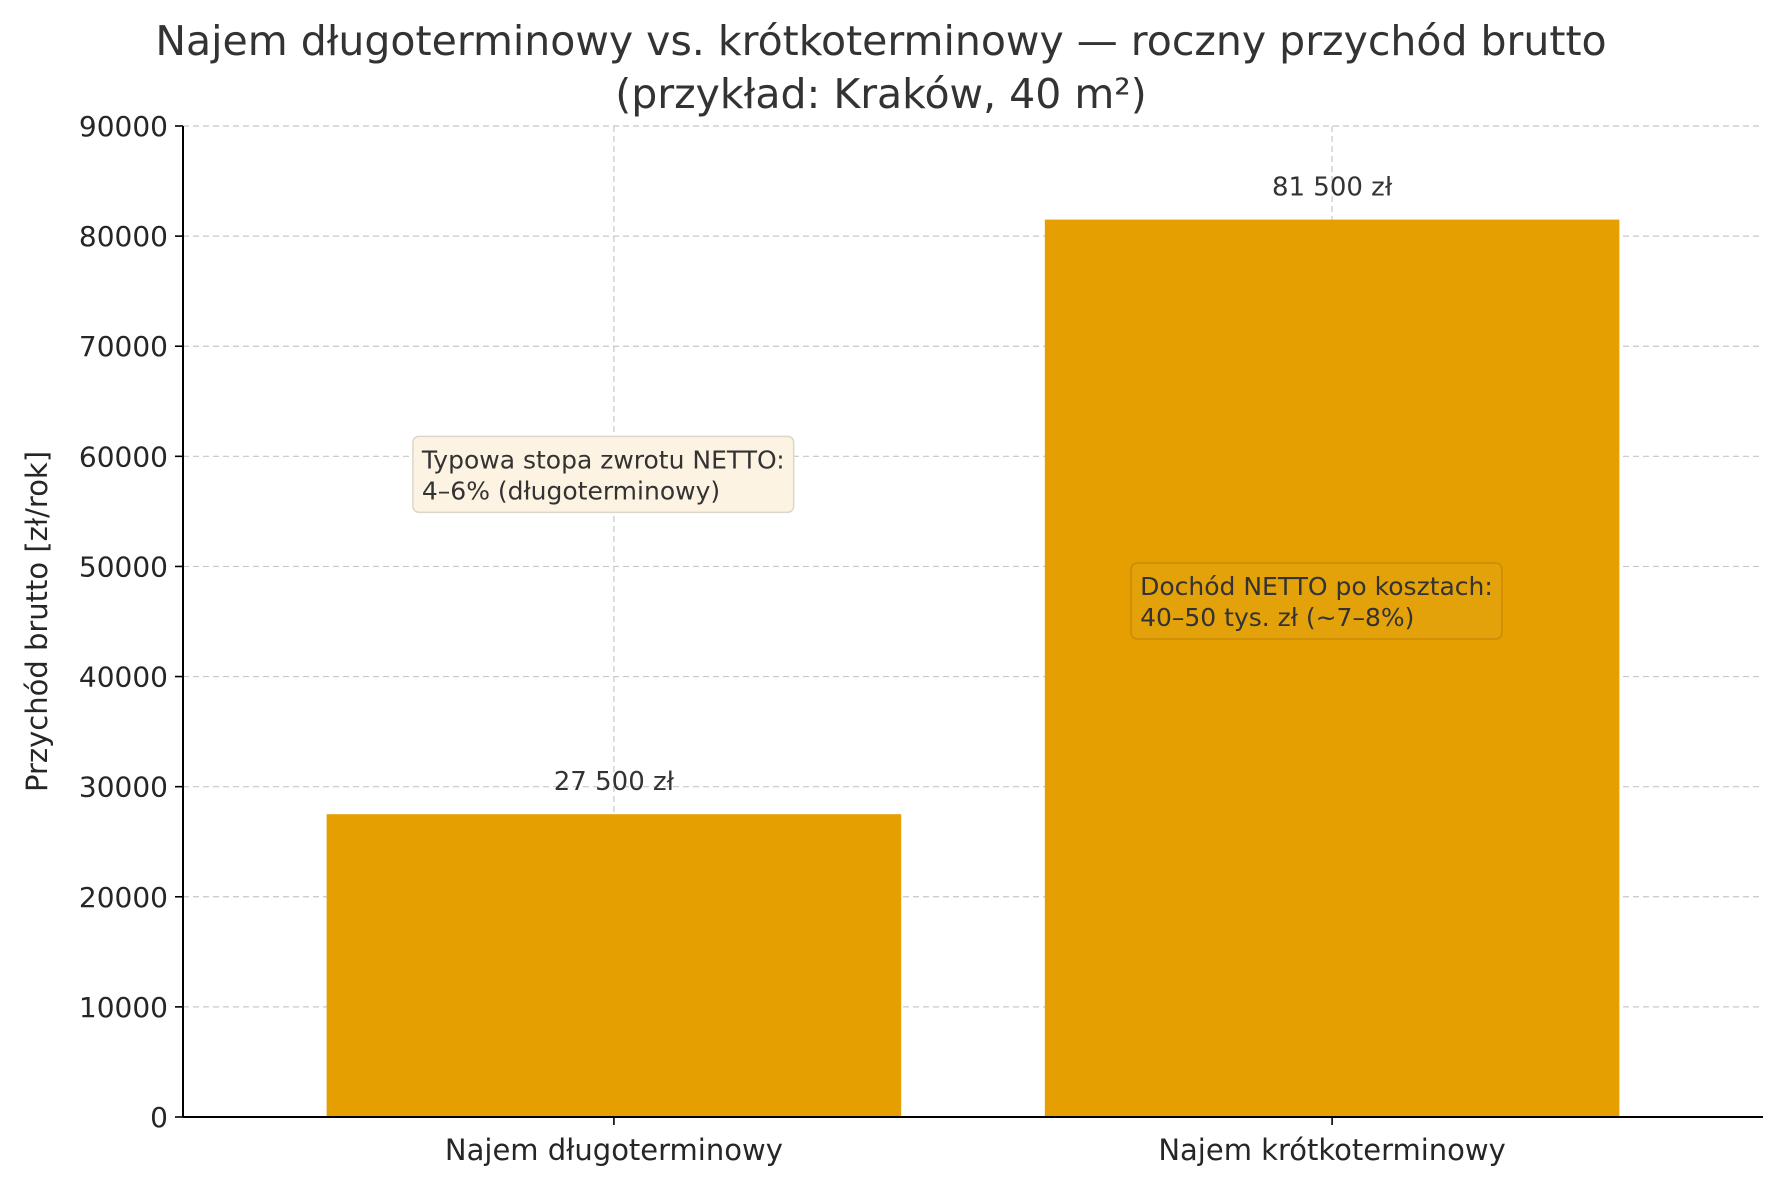 This screenshot has height=1180, width=1779. What do you see at coordinates (123, 897) in the screenshot?
I see `y-tick-label: 20000` at bounding box center [123, 897].